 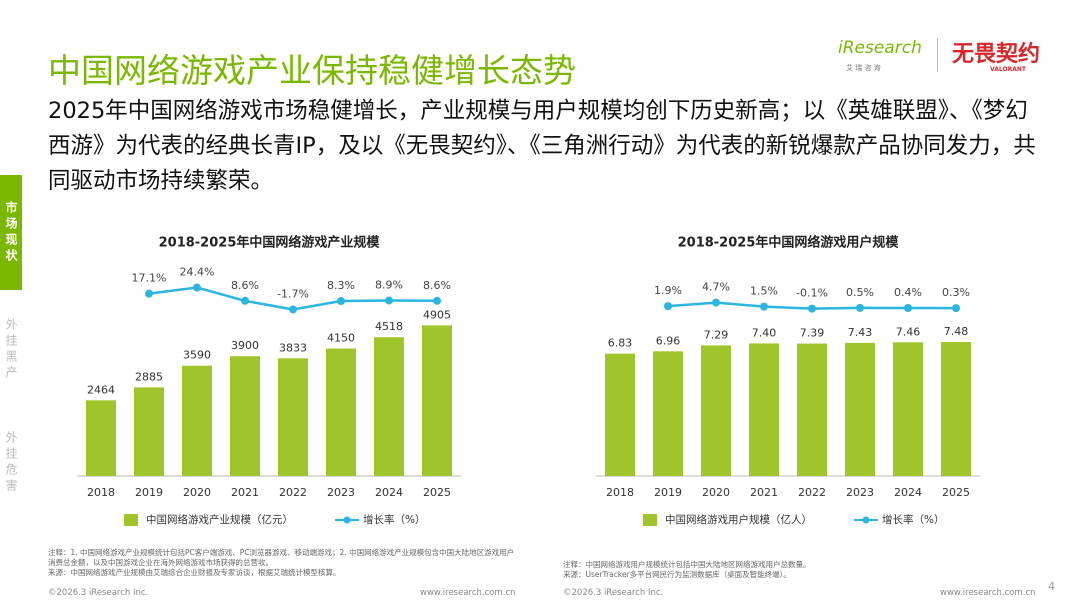 What do you see at coordinates (677, 574) in the screenshot?
I see `source: 来源：UserTracker多平台网民行为监测数据库（桌面及智能终端）。` at bounding box center [677, 574].